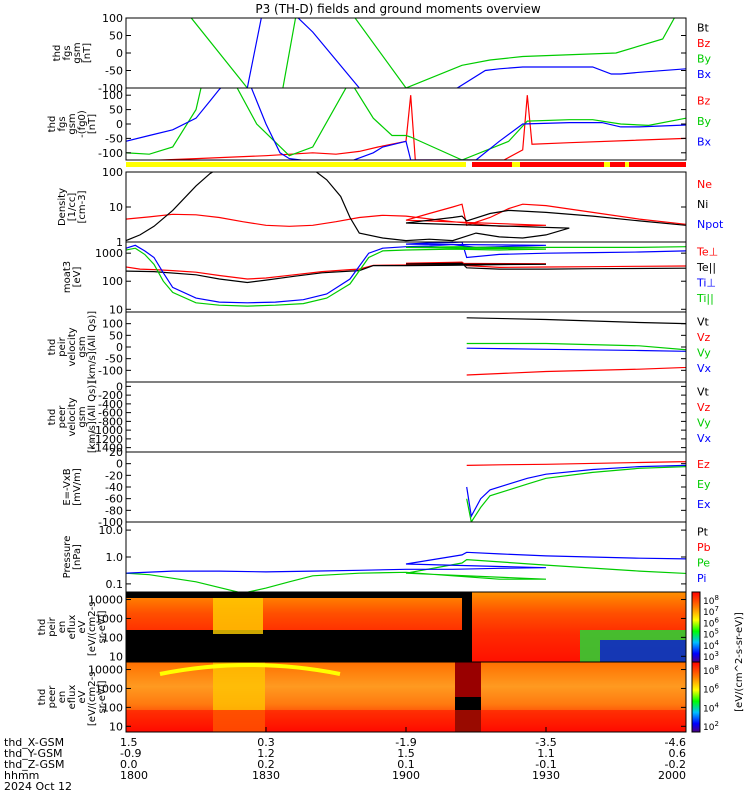 The width and height of the screenshot is (750, 800). I want to click on legend-Vy: Vy, so click(704, 422).